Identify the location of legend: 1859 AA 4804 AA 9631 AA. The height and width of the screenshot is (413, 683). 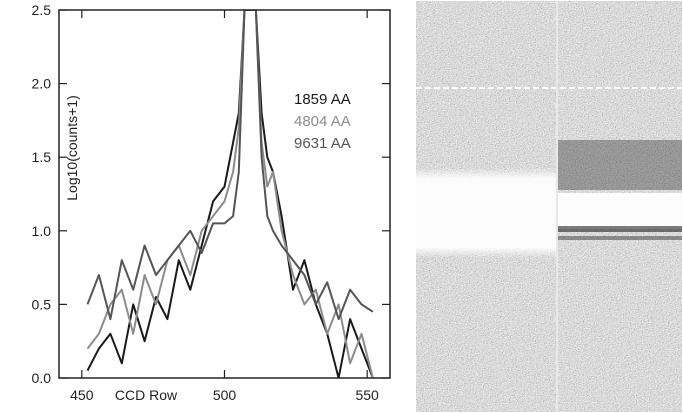
(322, 121).